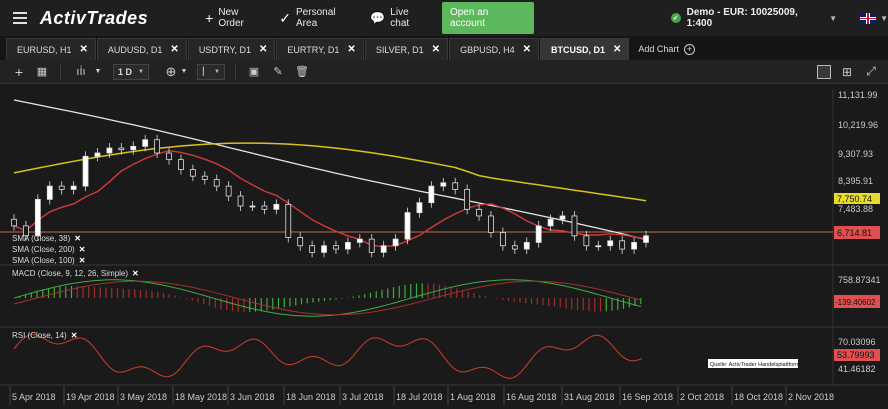  What do you see at coordinates (302, 72) in the screenshot?
I see `trash-icon: 🗑` at bounding box center [302, 72].